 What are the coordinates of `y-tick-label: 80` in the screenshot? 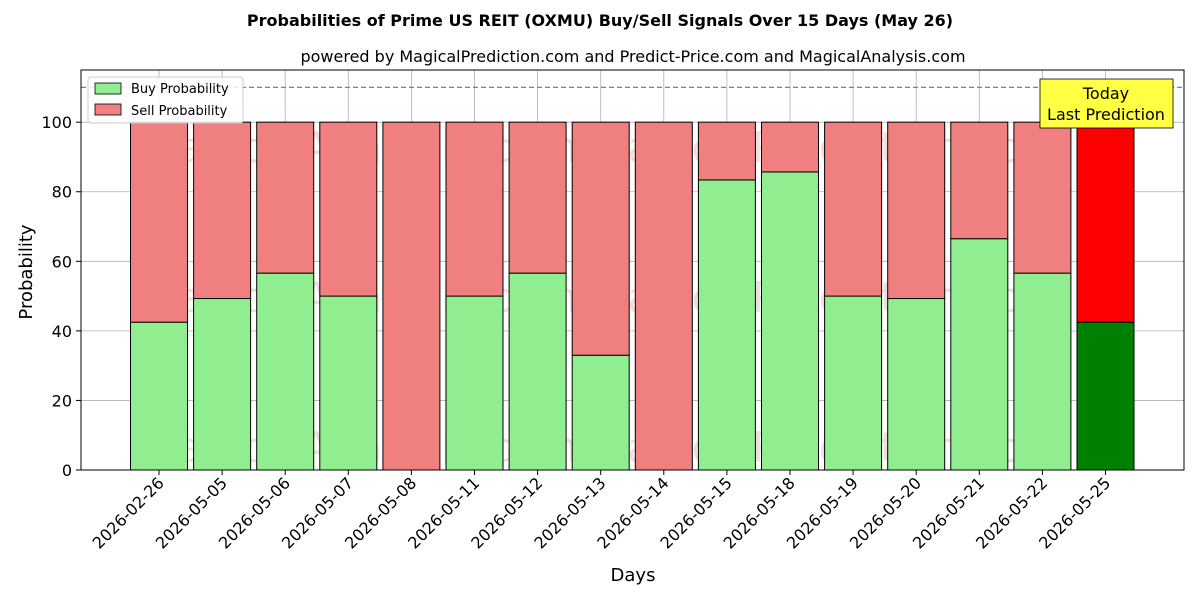 It's located at (62, 192).